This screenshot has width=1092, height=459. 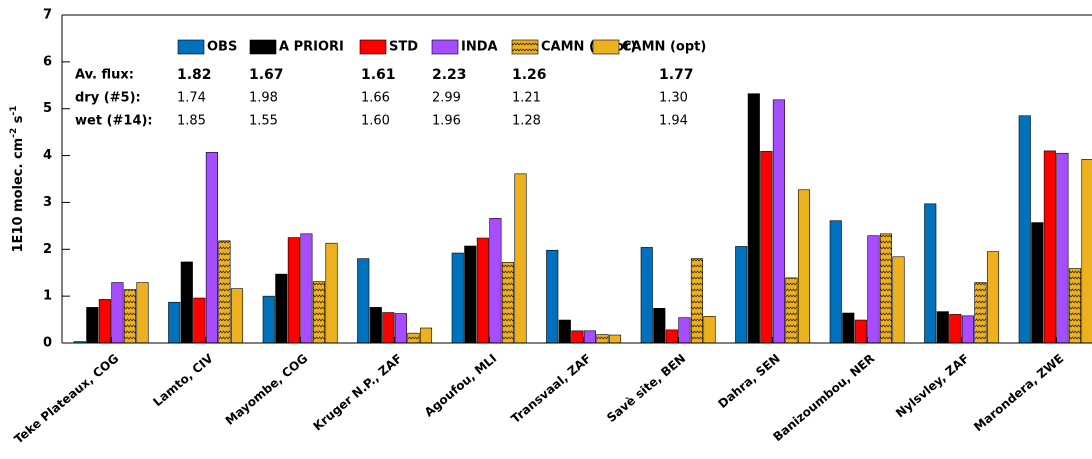 I want to click on x-tick-label: Teke Plateaux, COG, so click(x=67, y=398).